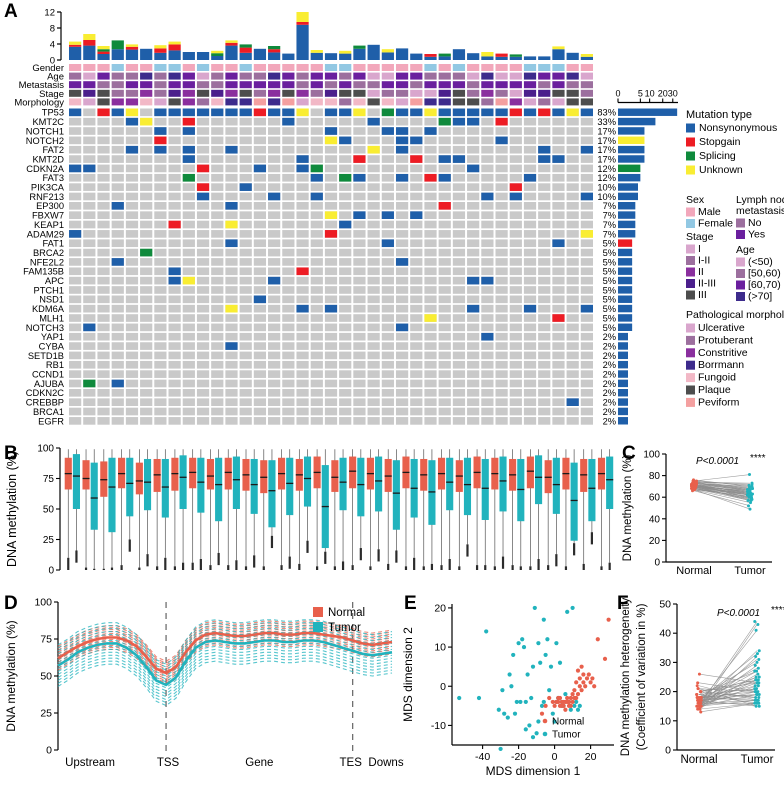 Image resolution: width=784 pixels, height=794 pixels. I want to click on legend-item-lymph-yes: Yes, so click(756, 235).